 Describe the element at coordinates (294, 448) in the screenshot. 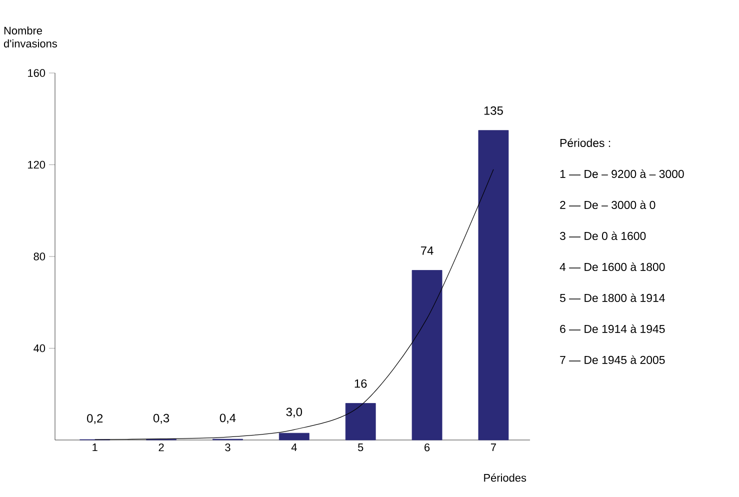

I see `x-tick-label: 4` at that location.